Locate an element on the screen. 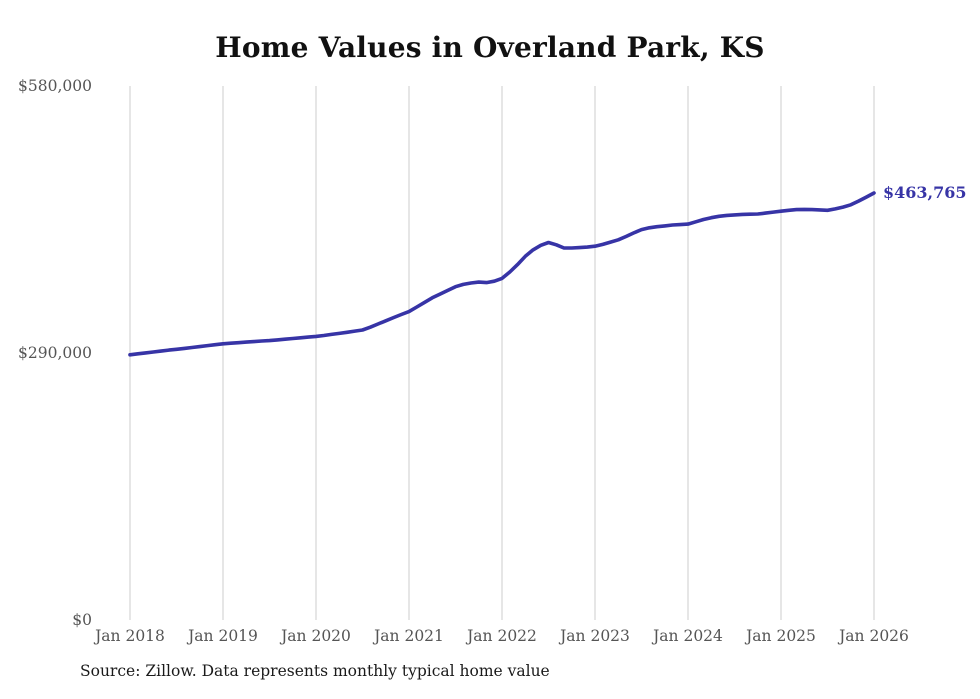 This screenshot has width=980, height=699. x-tick-label: Jan 2022 is located at coordinates (501, 636).